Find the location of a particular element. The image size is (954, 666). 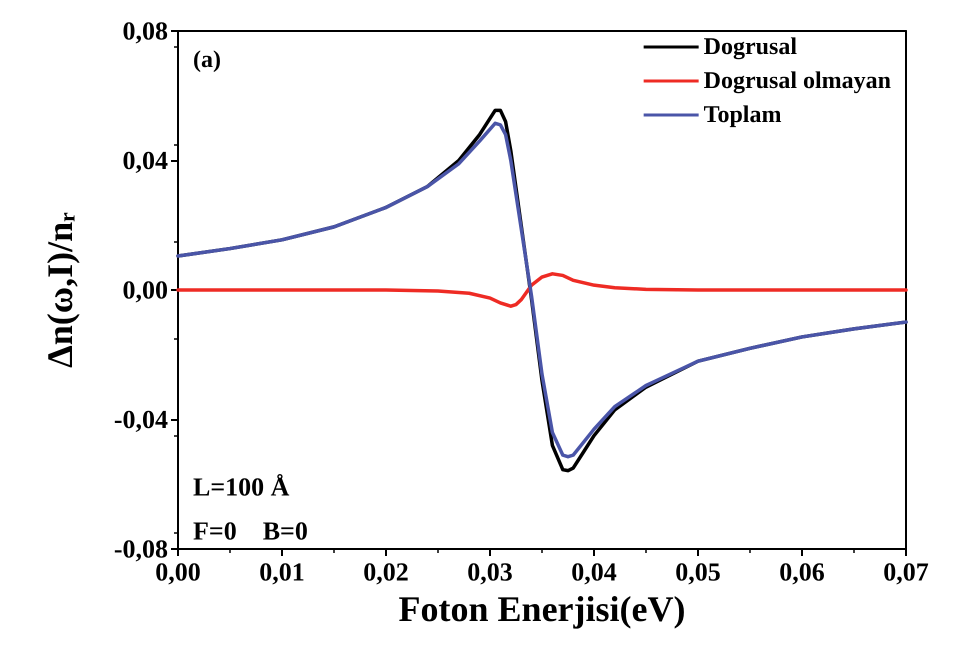

y-tick-label: 0,04 is located at coordinates (145, 160).